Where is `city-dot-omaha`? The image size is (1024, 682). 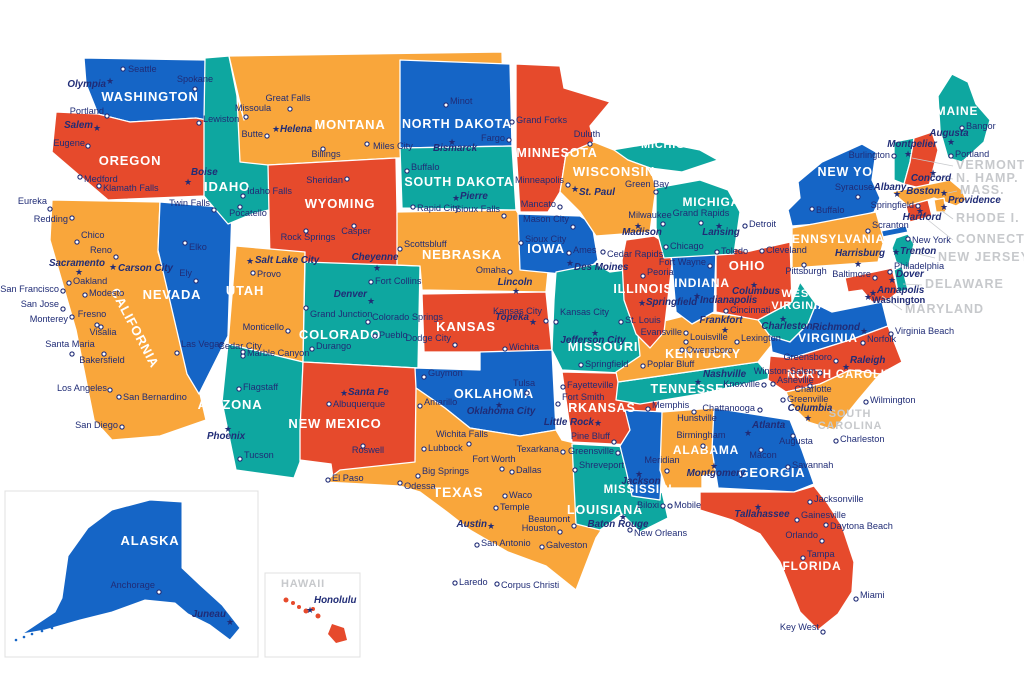 city-dot-omaha is located at coordinates (510, 272).